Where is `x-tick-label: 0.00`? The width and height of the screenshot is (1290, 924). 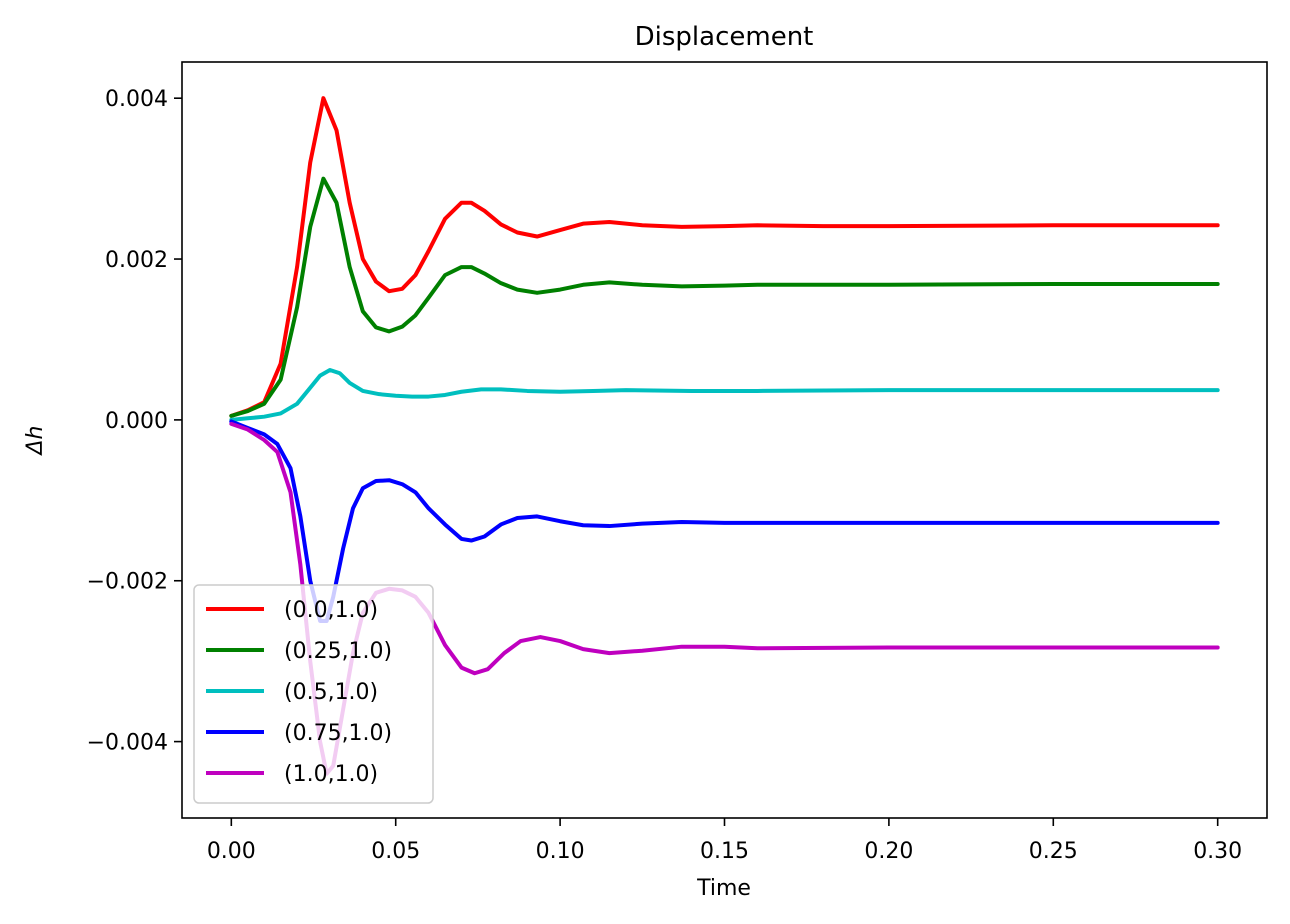
x-tick-label: 0.00 is located at coordinates (231, 851).